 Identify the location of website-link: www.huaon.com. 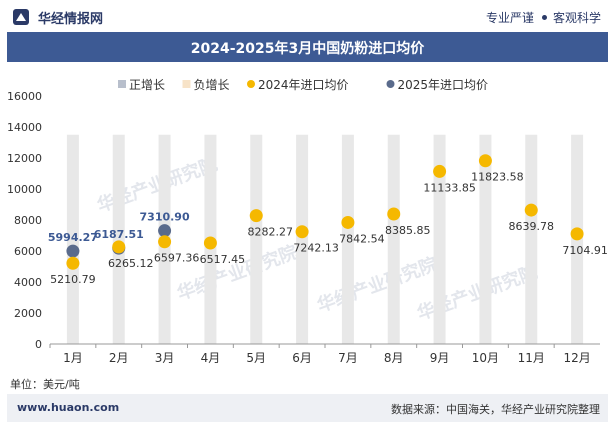
(68, 407).